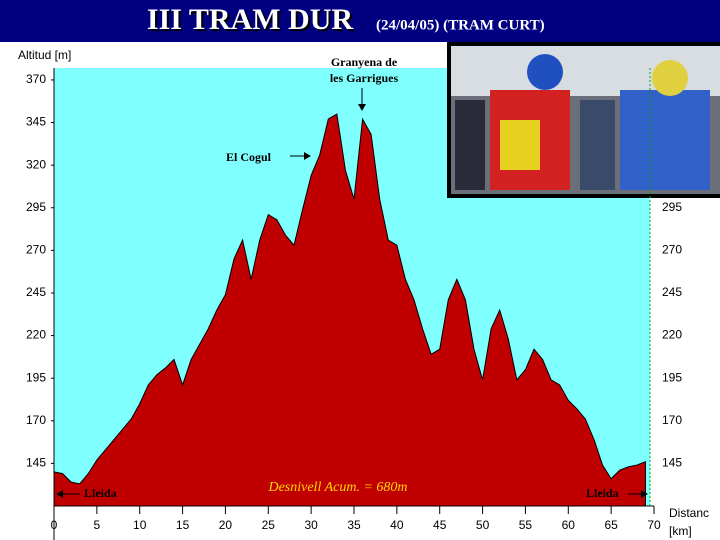 This screenshot has width=720, height=540. I want to click on x-axis-label: [km], so click(680, 531).